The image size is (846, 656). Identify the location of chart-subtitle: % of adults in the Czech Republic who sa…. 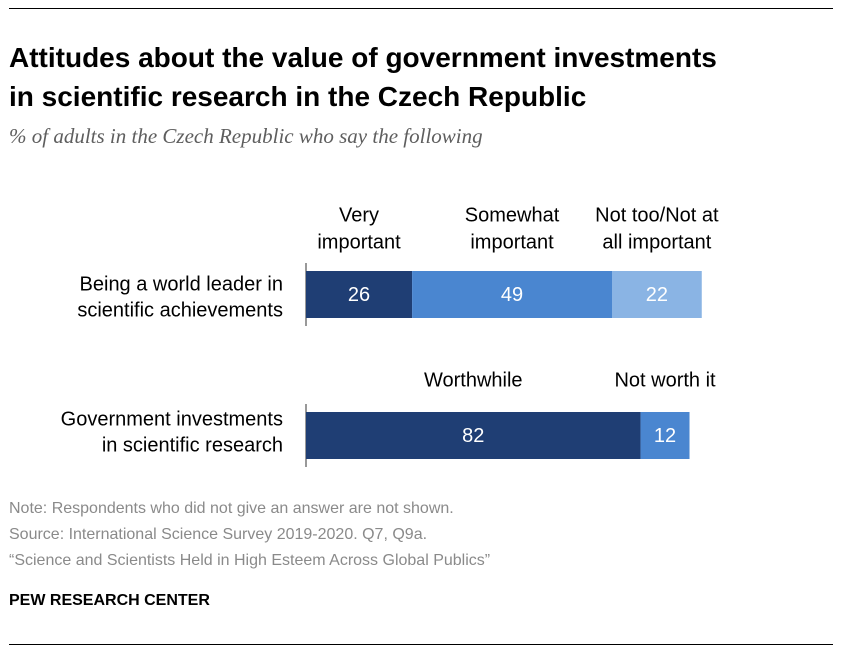
(246, 136).